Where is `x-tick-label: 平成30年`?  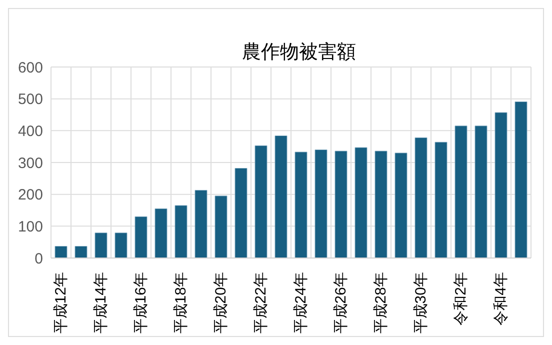
x-tick-label: 平成30年 is located at coordinates (421, 303).